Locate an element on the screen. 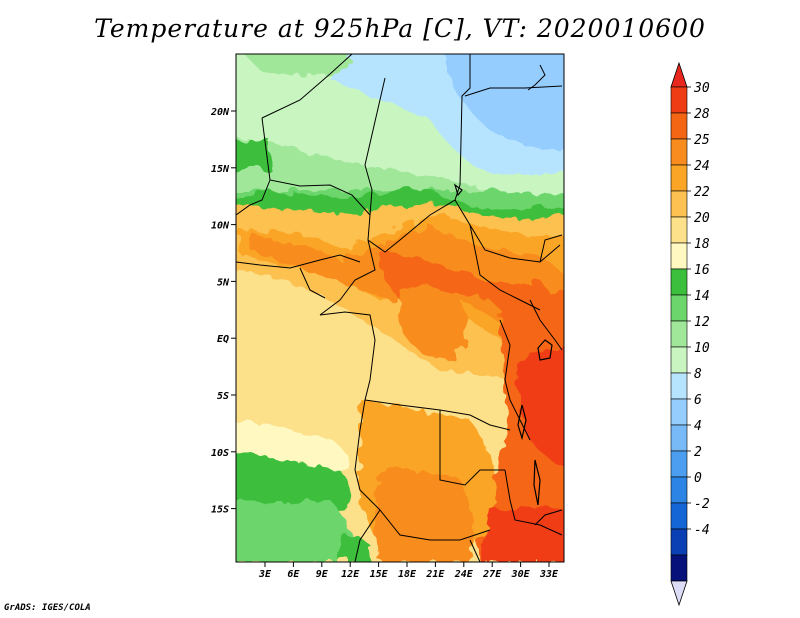 Image resolution: width=800 pixels, height=618 pixels. colorbar-label: 28 is located at coordinates (702, 114).